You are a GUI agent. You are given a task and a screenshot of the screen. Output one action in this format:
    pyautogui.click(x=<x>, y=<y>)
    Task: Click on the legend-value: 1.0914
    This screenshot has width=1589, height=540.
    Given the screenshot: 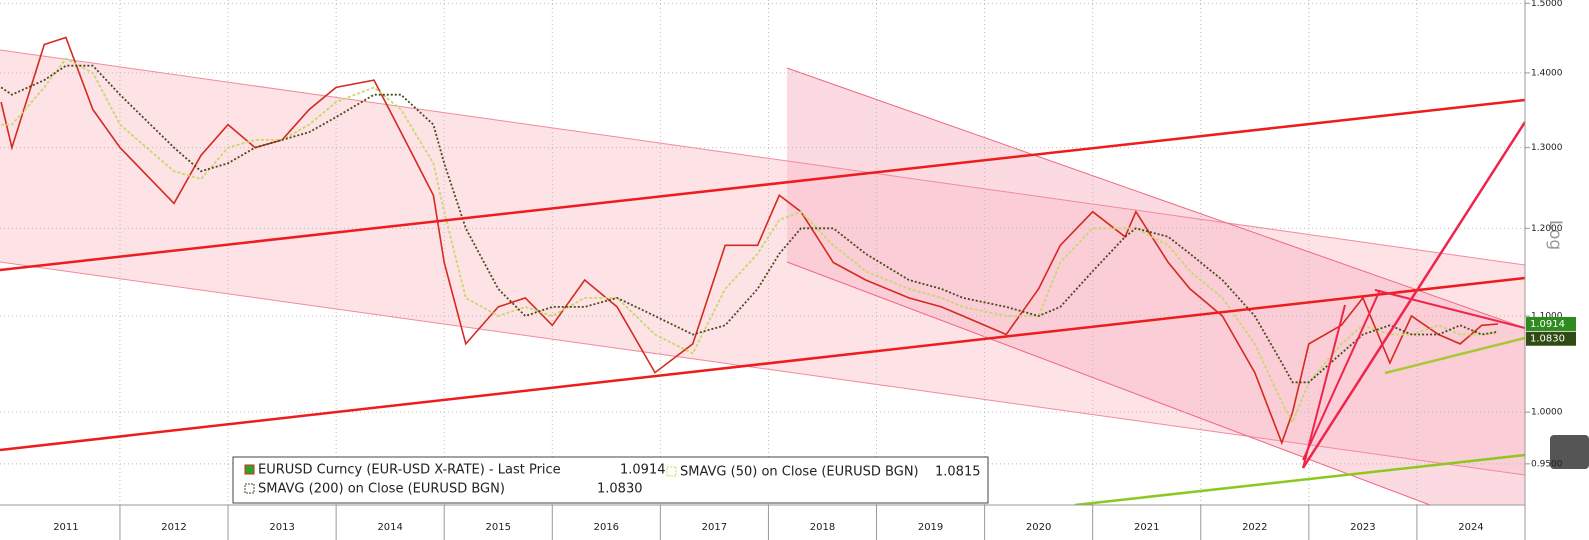 What is the action you would take?
    pyautogui.click(x=643, y=470)
    